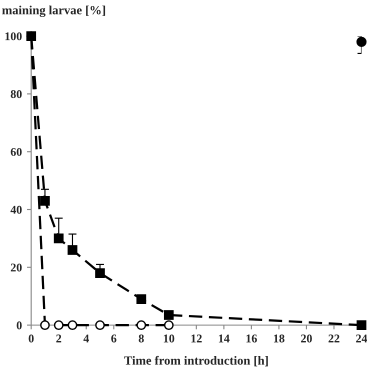 The image size is (367, 372). I want to click on y-tick-label: 100, so click(13, 36).